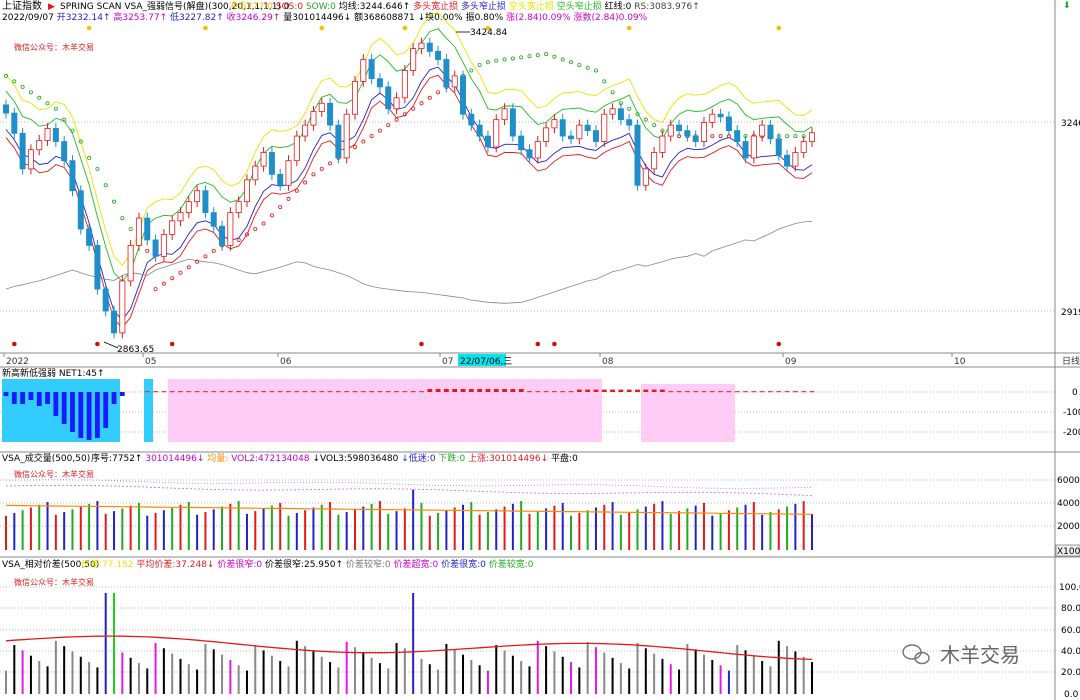  I want to click on main-hdr-item-2: SOW:0, so click(322, 7).